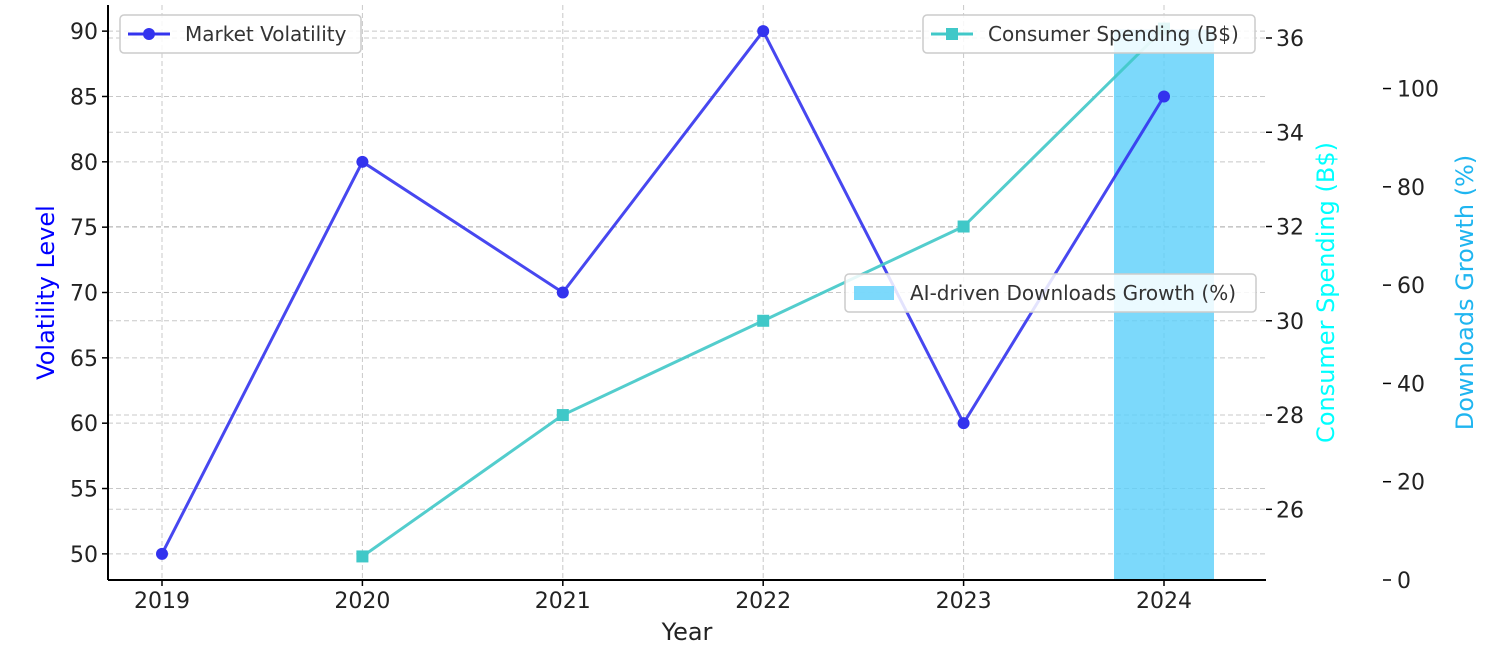 The image size is (1509, 652). Describe the element at coordinates (1411, 384) in the screenshot. I see `y-right2-tick-label: 40` at that location.